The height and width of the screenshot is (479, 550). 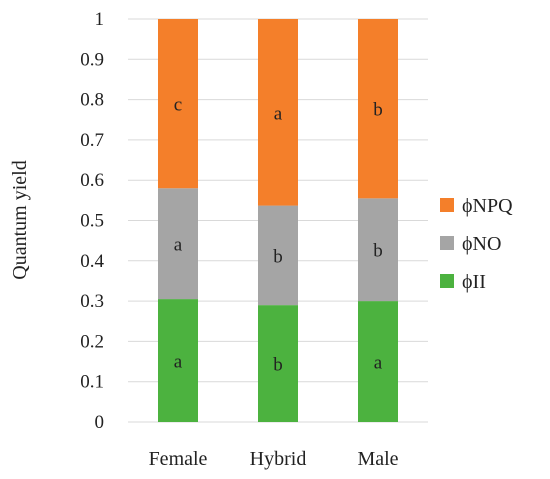 I want to click on legend-label: ϕNPQ, so click(x=487, y=206).